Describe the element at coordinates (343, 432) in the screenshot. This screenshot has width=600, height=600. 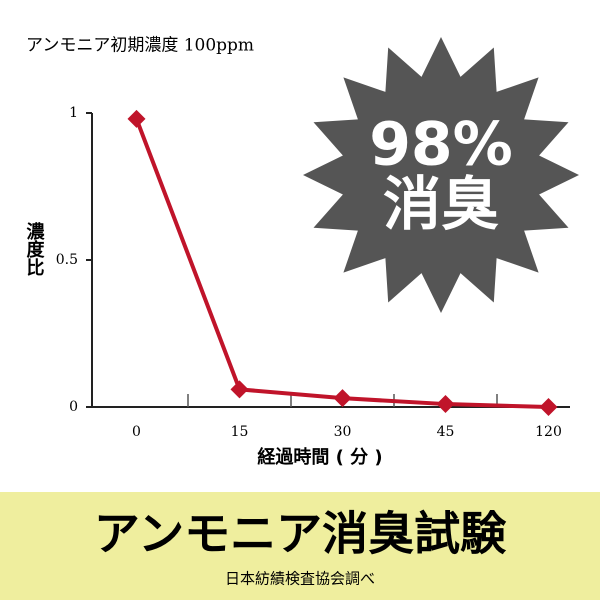
I see `x-tick-label: 30` at that location.